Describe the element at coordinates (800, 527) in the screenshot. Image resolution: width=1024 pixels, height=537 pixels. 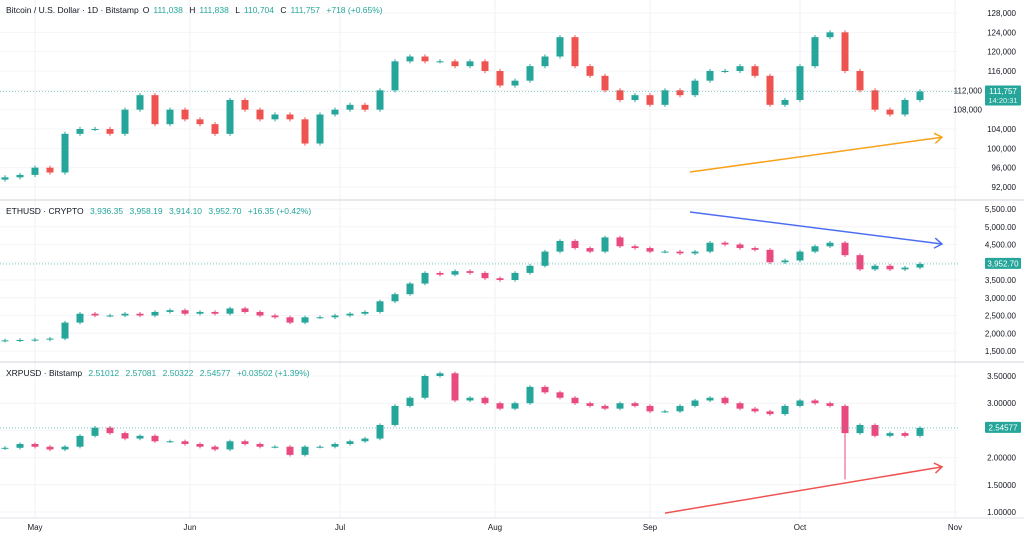
I see `x-tick-label-oct: Oct` at that location.